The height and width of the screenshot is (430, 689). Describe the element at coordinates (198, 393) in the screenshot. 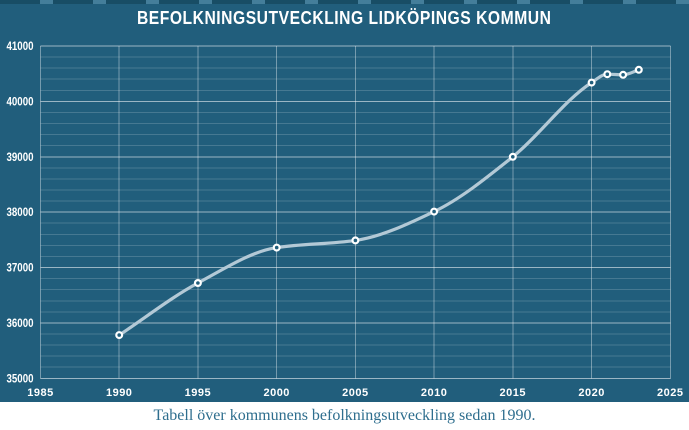

I see `x-tick-label: 1995` at that location.